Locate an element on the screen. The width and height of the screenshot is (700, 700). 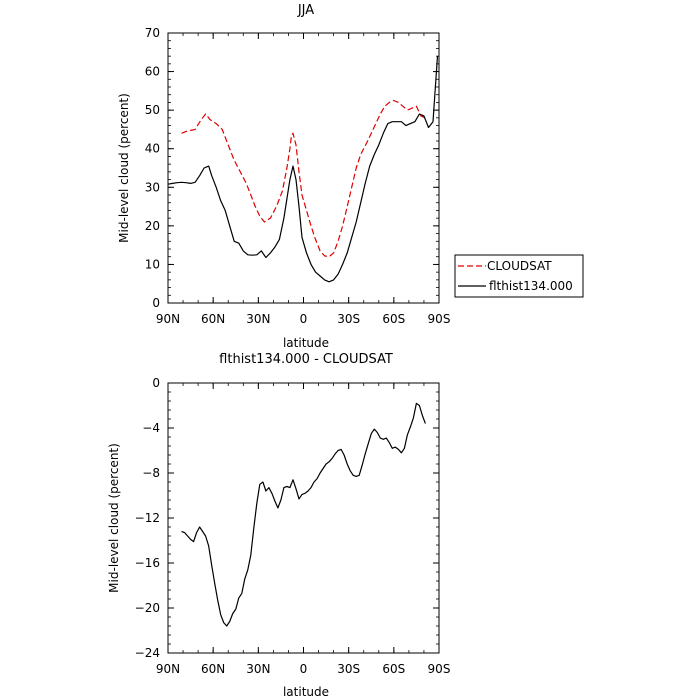
y-tick-label: −12 is located at coordinates (147, 518).